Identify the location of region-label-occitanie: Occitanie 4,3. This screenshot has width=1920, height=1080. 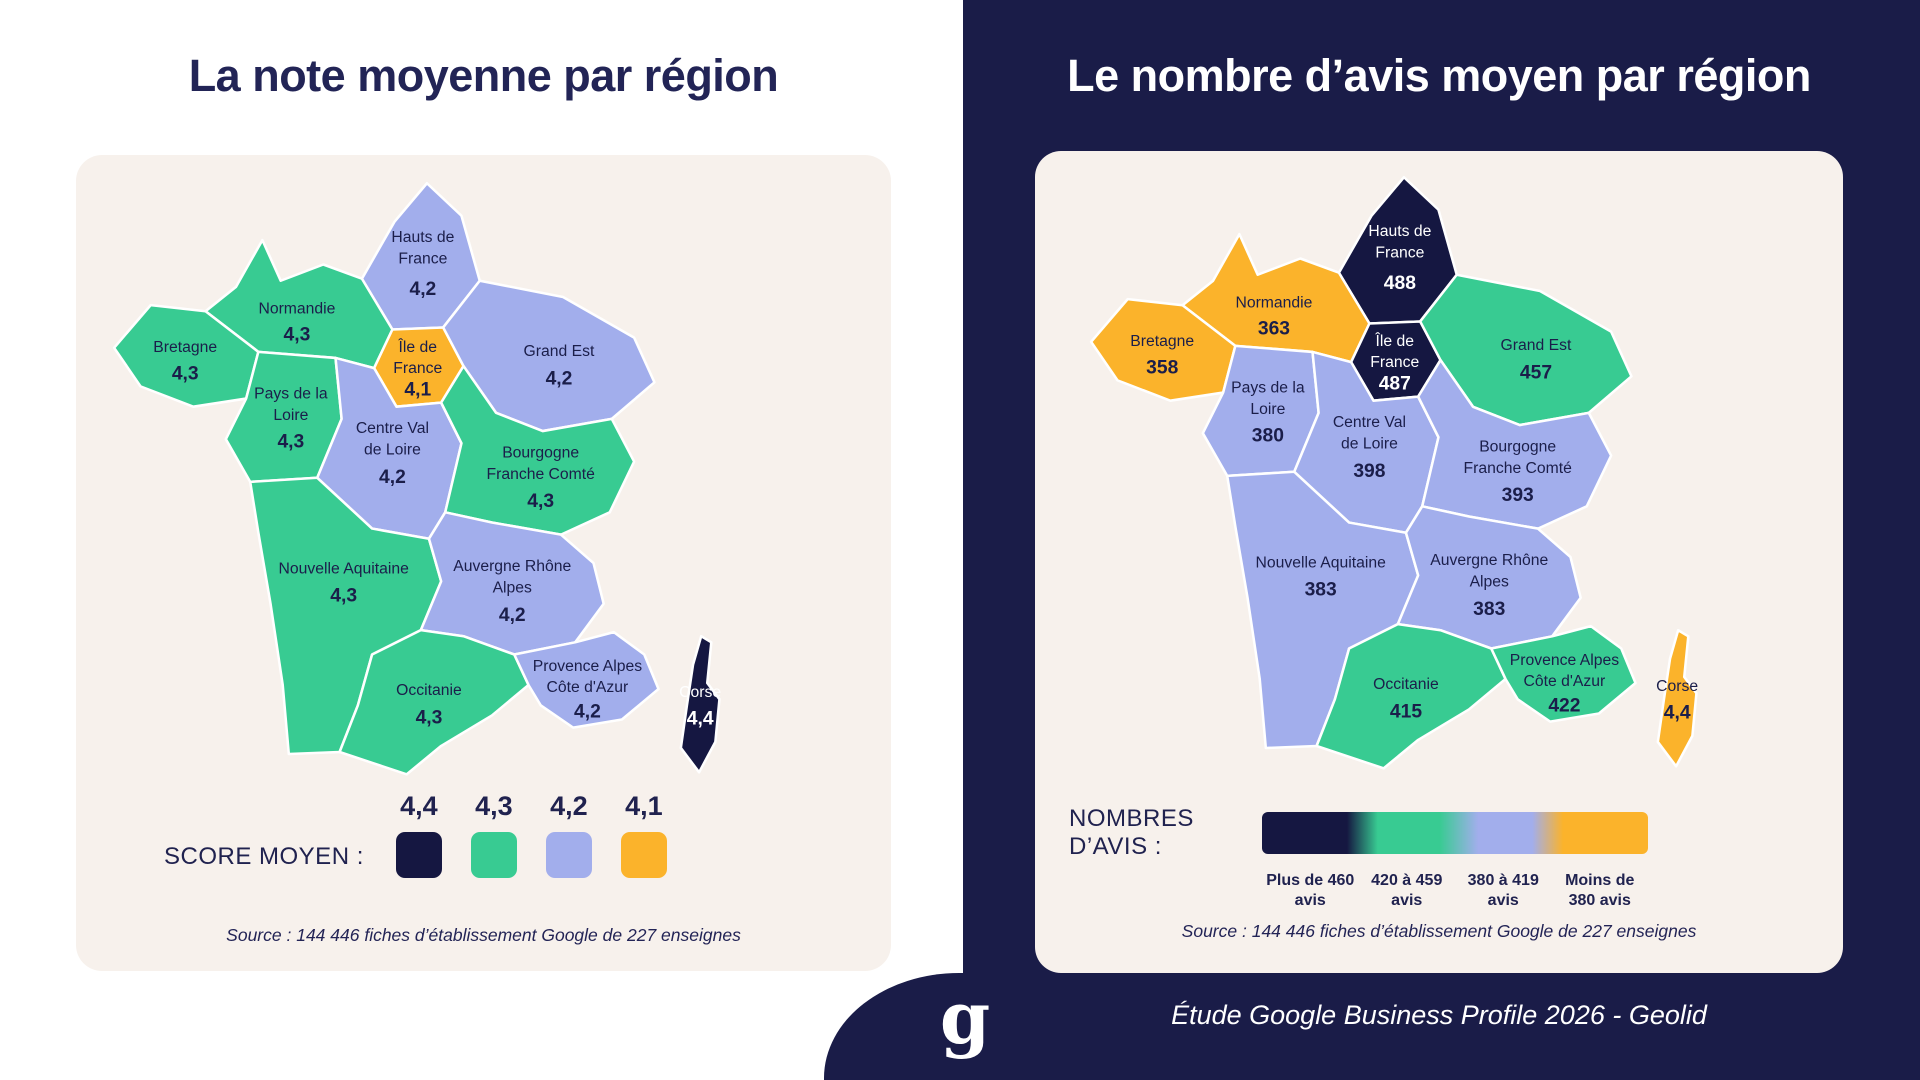
(429, 705).